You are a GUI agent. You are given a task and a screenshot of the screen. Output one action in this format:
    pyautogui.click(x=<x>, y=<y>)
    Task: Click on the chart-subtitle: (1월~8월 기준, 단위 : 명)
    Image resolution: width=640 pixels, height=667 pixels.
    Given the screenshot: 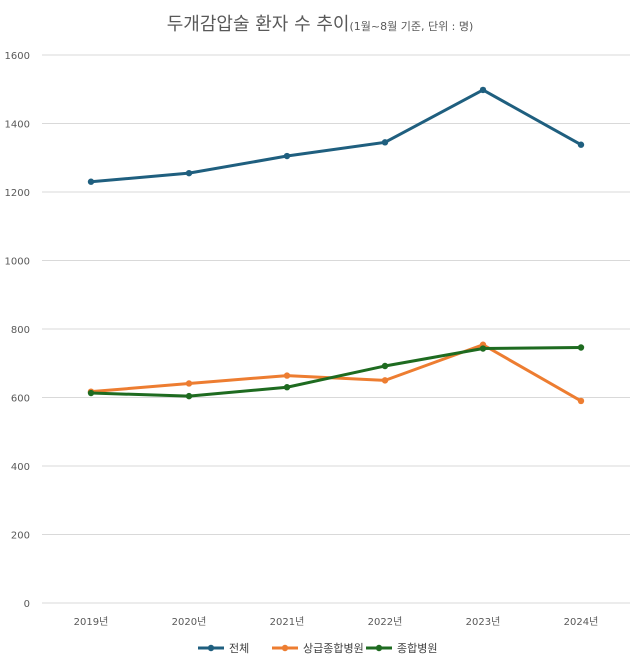 What is the action you would take?
    pyautogui.click(x=411, y=26)
    